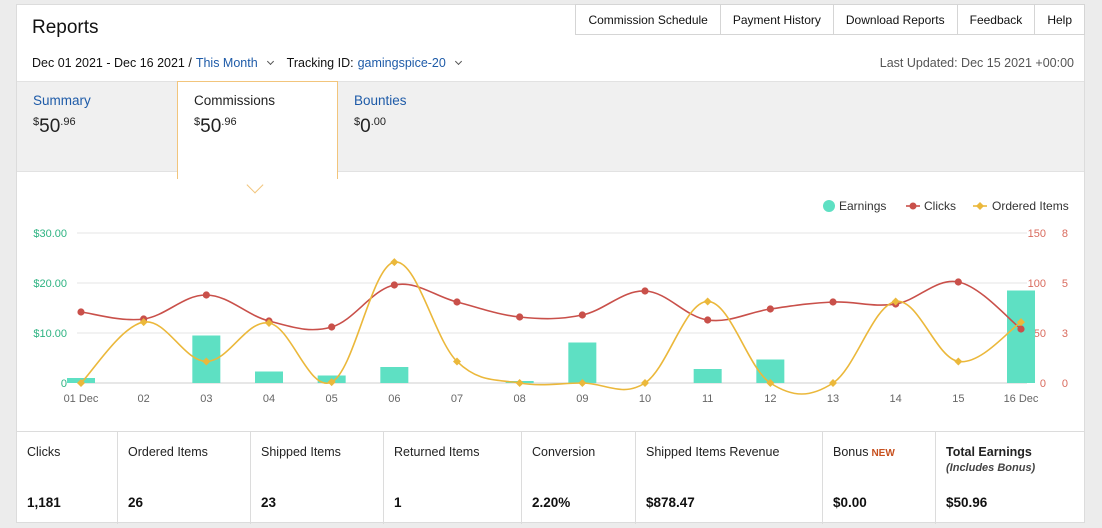 The image size is (1102, 528). Describe the element at coordinates (913, 206) in the screenshot. I see `legend-clicks-dot` at that location.